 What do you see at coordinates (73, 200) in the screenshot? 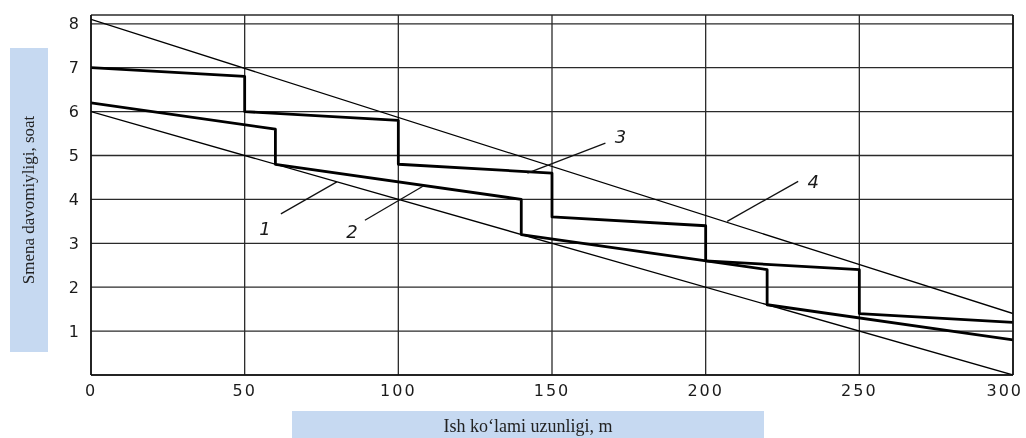
I see `y-tick-label: 4` at bounding box center [73, 200].